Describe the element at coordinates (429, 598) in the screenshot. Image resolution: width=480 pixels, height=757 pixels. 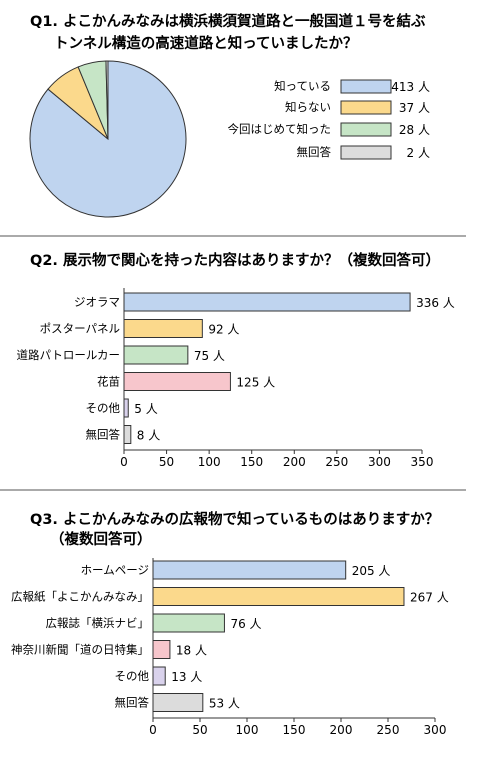
I see `bar-value-label-1: 267 人` at that location.